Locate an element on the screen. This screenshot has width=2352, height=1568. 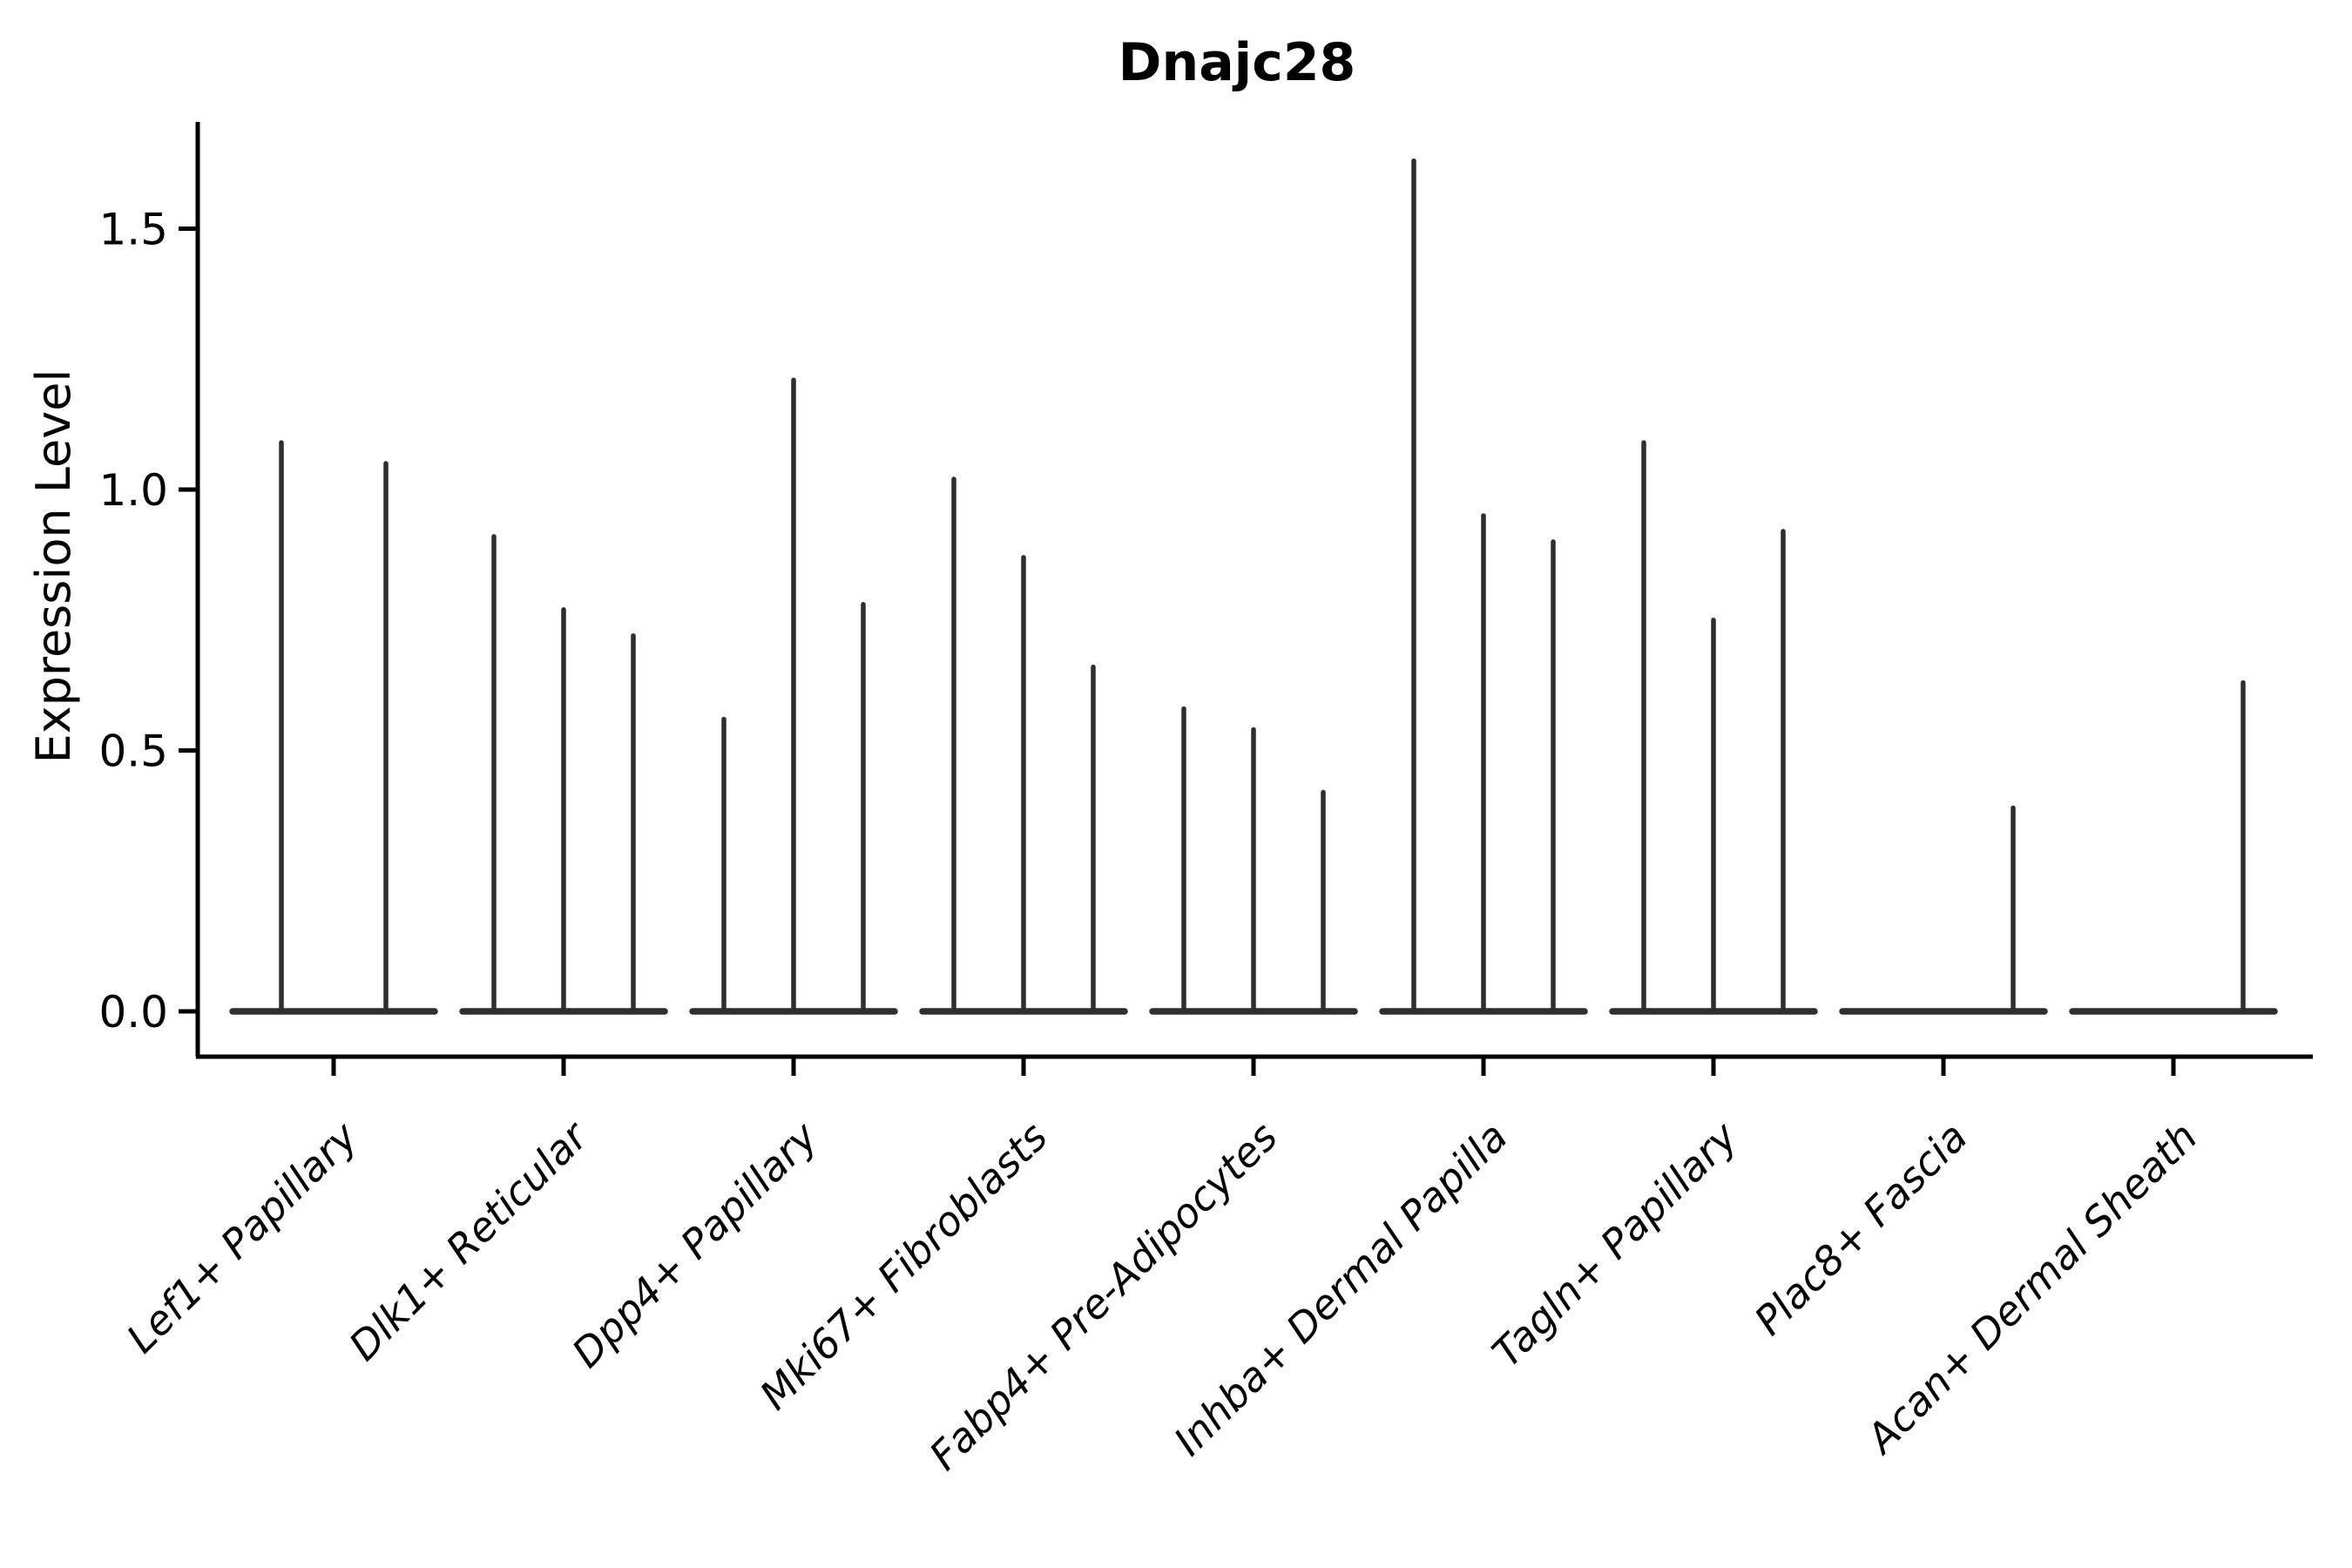
chart-title: Dnajc28 is located at coordinates (1237, 62).